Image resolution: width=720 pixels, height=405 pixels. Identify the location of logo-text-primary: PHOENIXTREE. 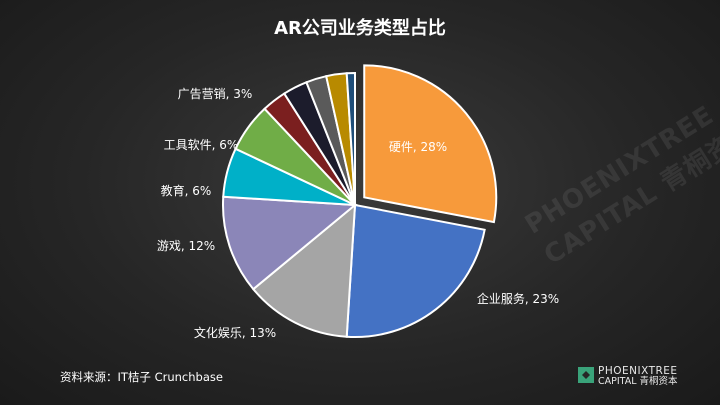
(638, 371).